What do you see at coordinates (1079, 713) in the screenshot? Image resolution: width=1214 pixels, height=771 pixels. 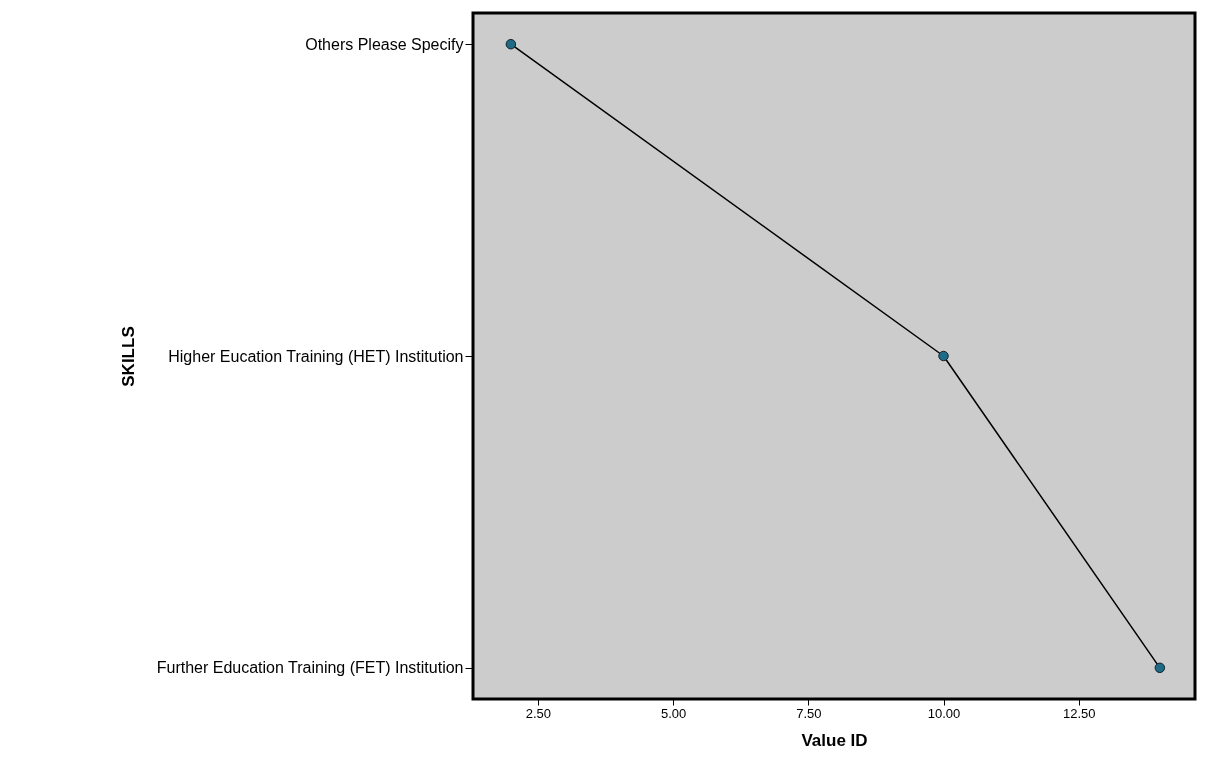 I see `x-tick-label: 12.50` at bounding box center [1079, 713].